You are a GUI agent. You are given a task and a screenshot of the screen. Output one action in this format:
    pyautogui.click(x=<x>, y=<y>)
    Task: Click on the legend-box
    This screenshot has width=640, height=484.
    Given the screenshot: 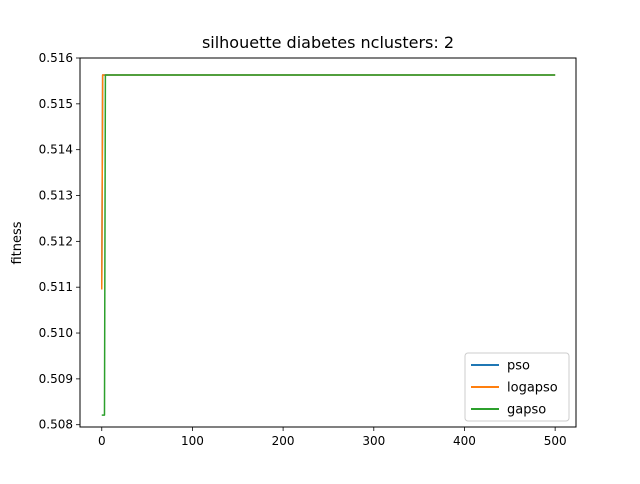 What is the action you would take?
    pyautogui.click(x=517, y=387)
    